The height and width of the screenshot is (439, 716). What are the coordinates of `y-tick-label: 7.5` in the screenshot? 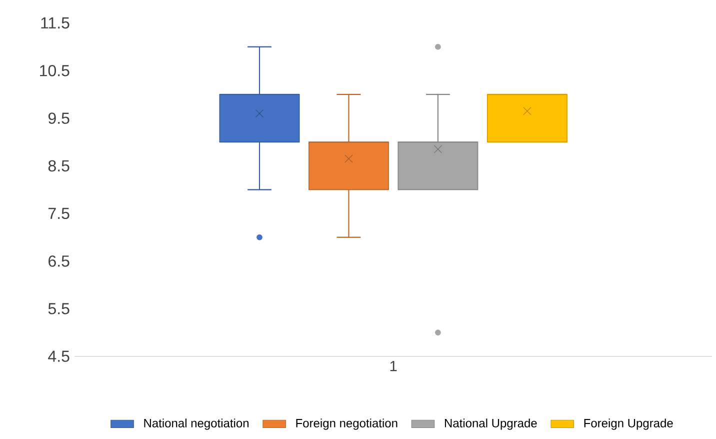 It's located at (59, 214).